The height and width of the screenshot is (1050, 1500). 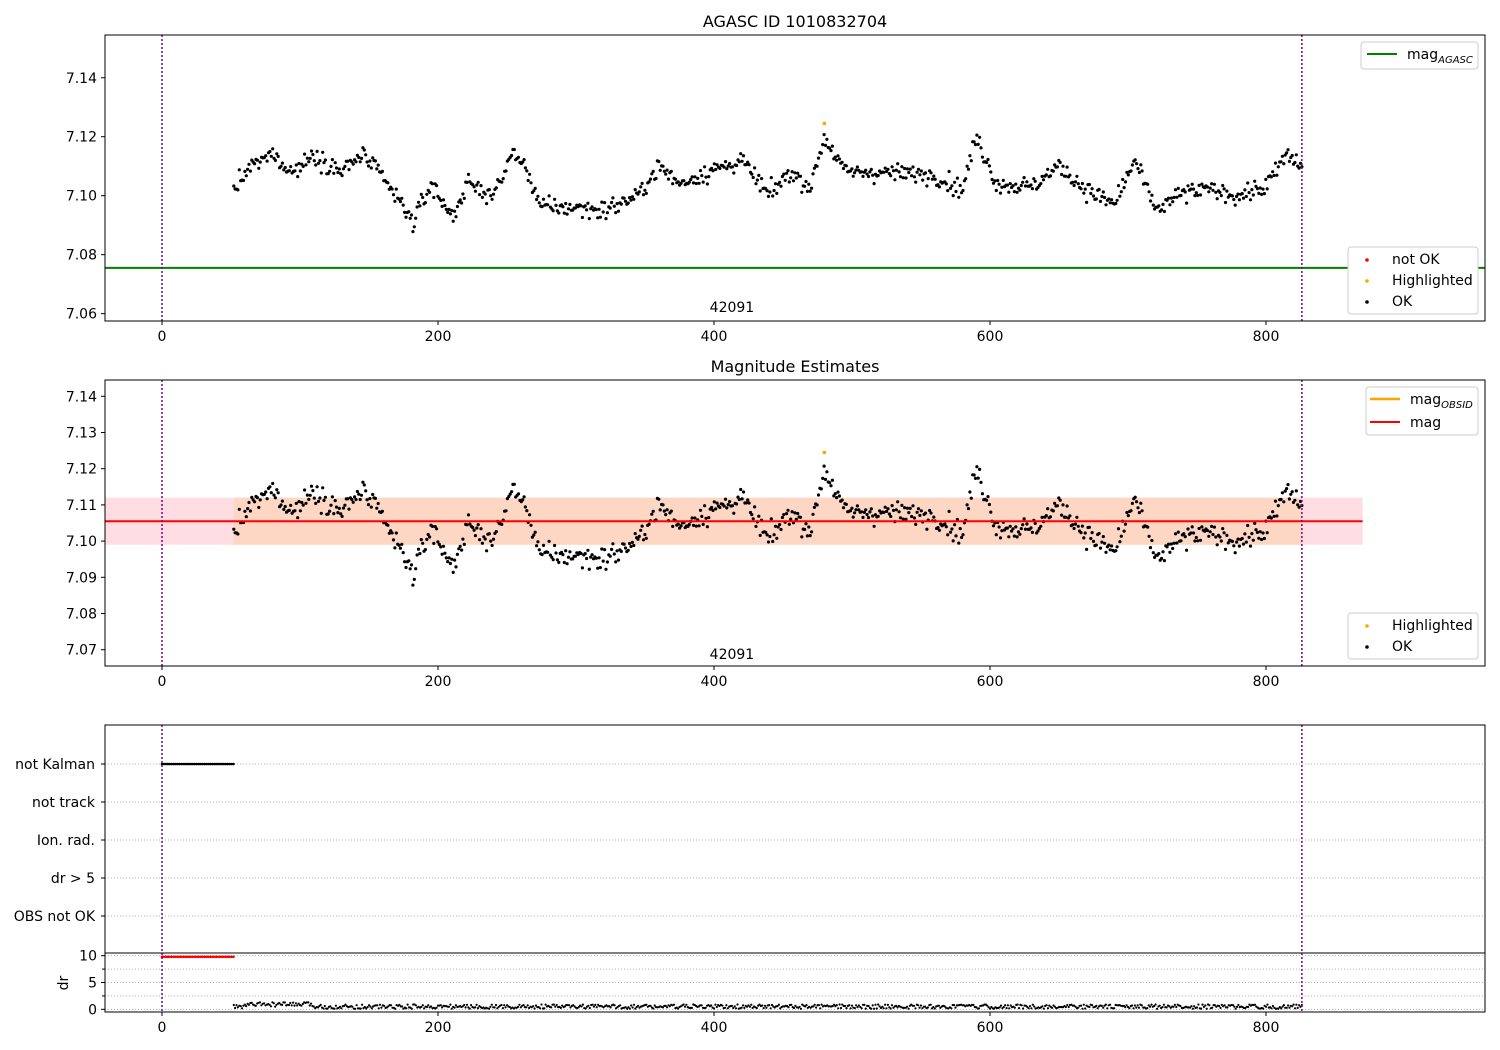 What do you see at coordinates (81, 506) in the screenshot?
I see `y-tick-label: 7.11` at bounding box center [81, 506].